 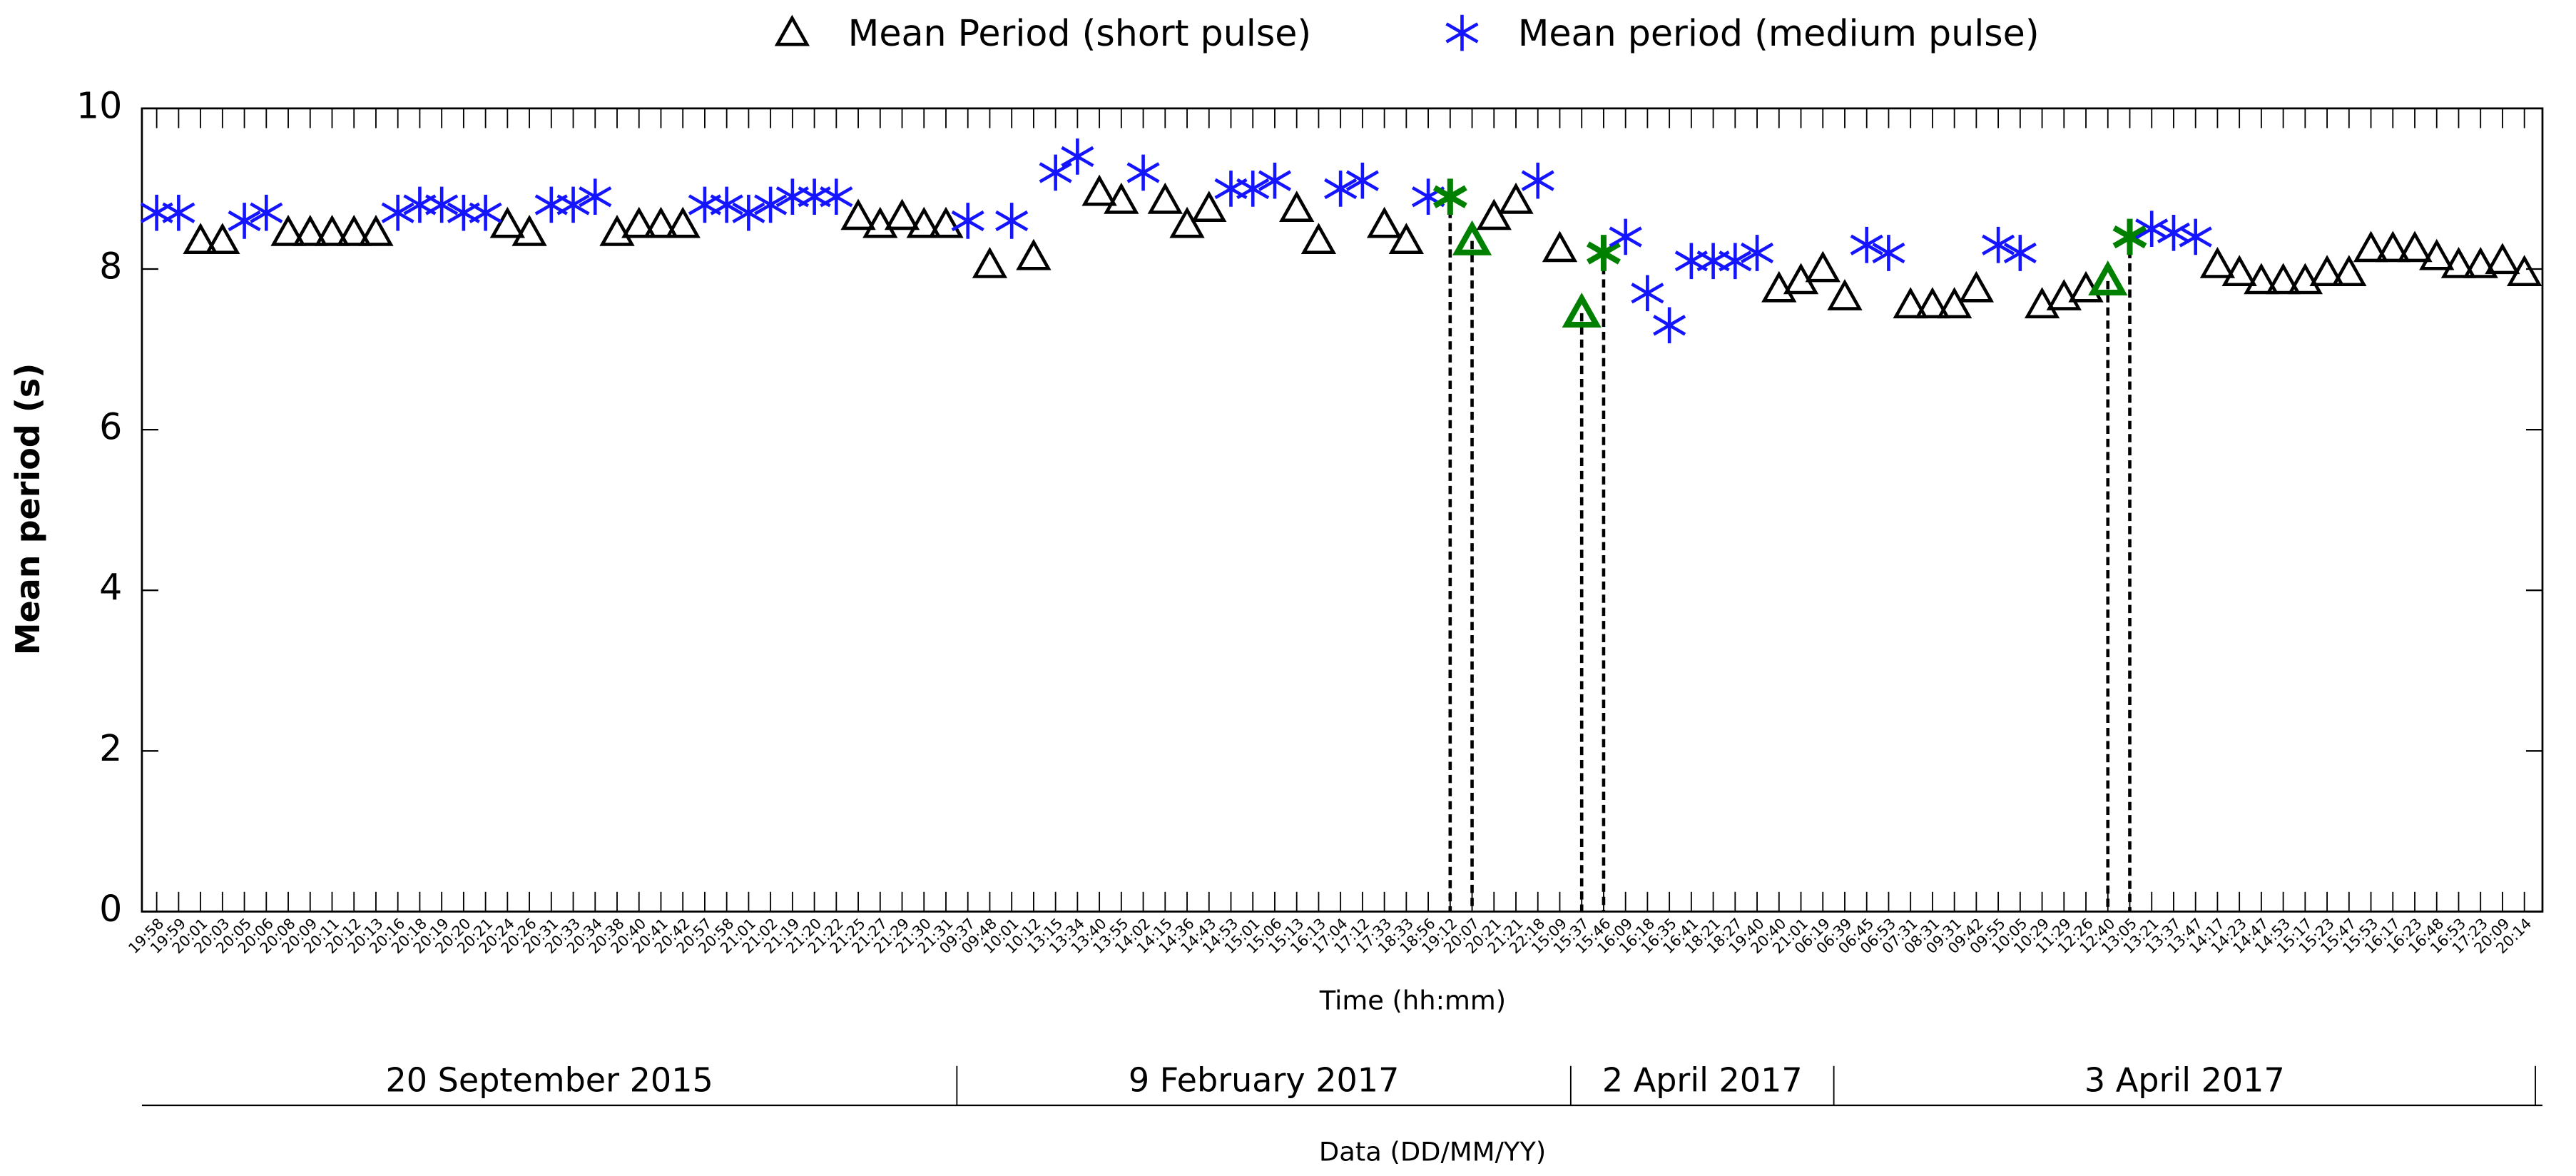 What do you see at coordinates (1264, 1079) in the screenshot?
I see `date-label: 9 February 2017` at bounding box center [1264, 1079].